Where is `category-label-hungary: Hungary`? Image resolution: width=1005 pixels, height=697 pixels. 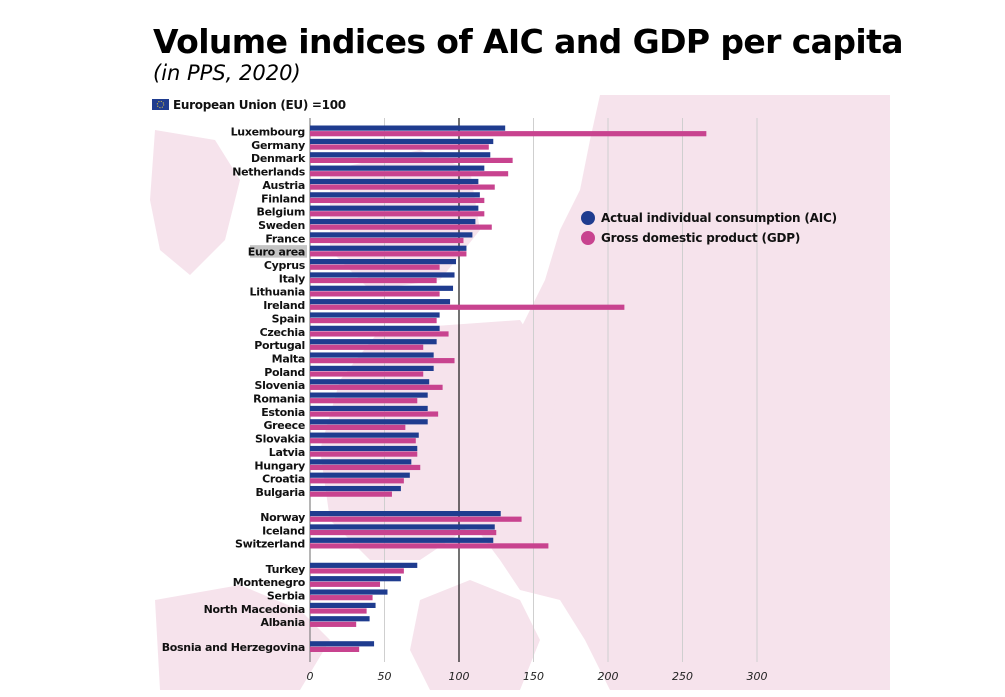 category-label-hungary: Hungary is located at coordinates (279, 465).